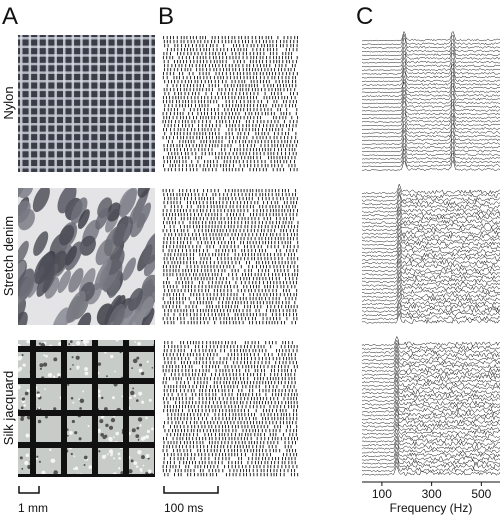  I want to click on texture-image, so click(86, 408).